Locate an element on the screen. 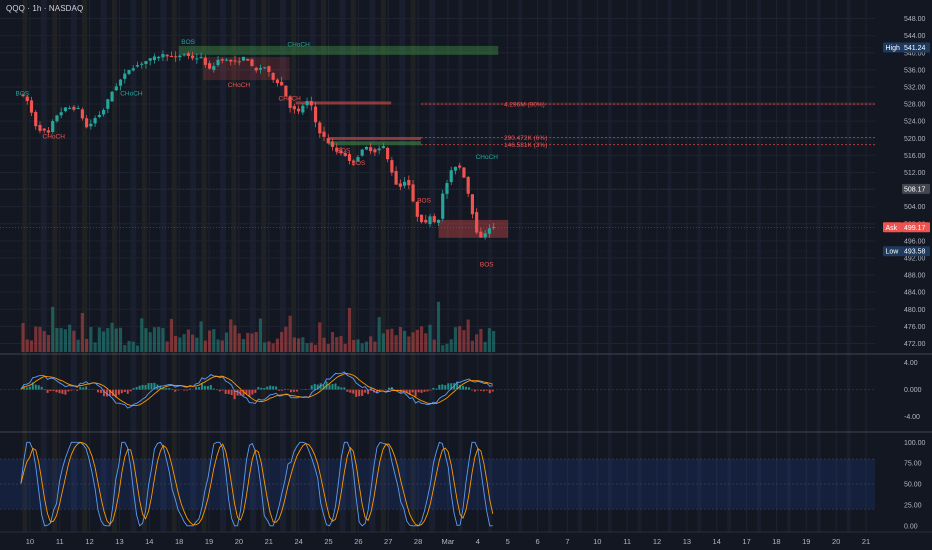  time-tick-label: 20 is located at coordinates (239, 541).